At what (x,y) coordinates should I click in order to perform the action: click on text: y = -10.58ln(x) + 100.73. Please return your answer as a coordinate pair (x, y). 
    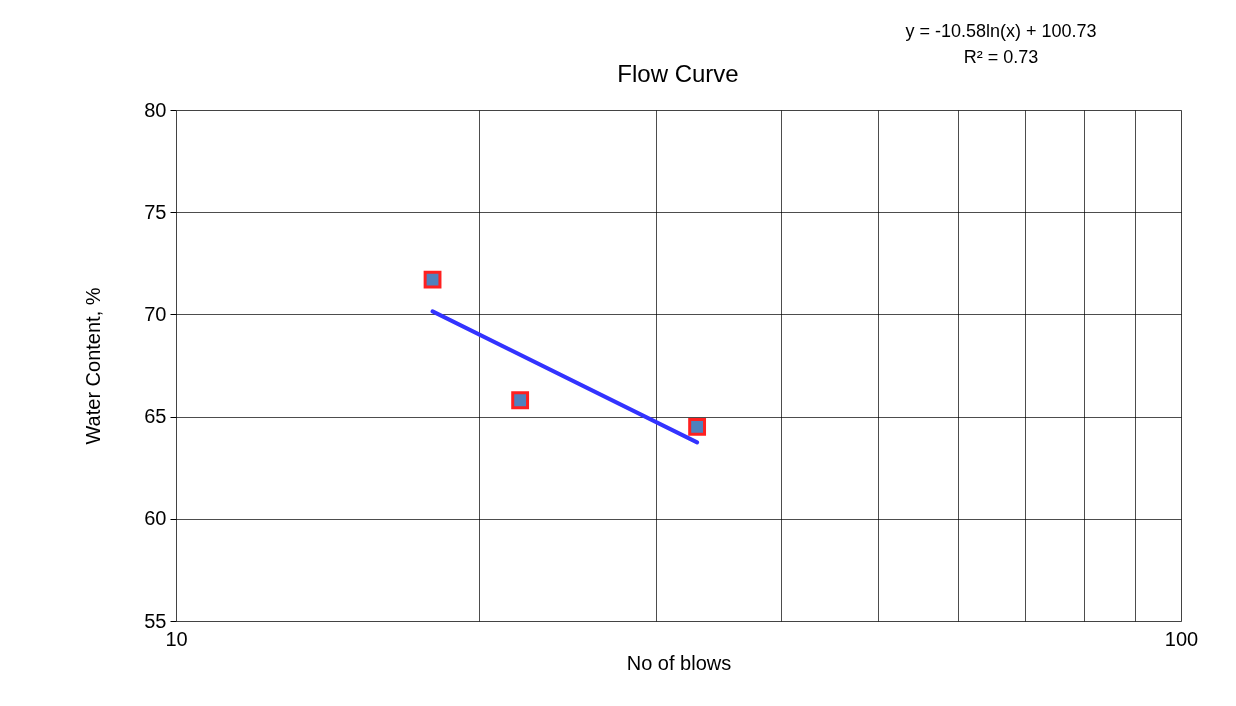
    Looking at the image, I should click on (1001, 31).